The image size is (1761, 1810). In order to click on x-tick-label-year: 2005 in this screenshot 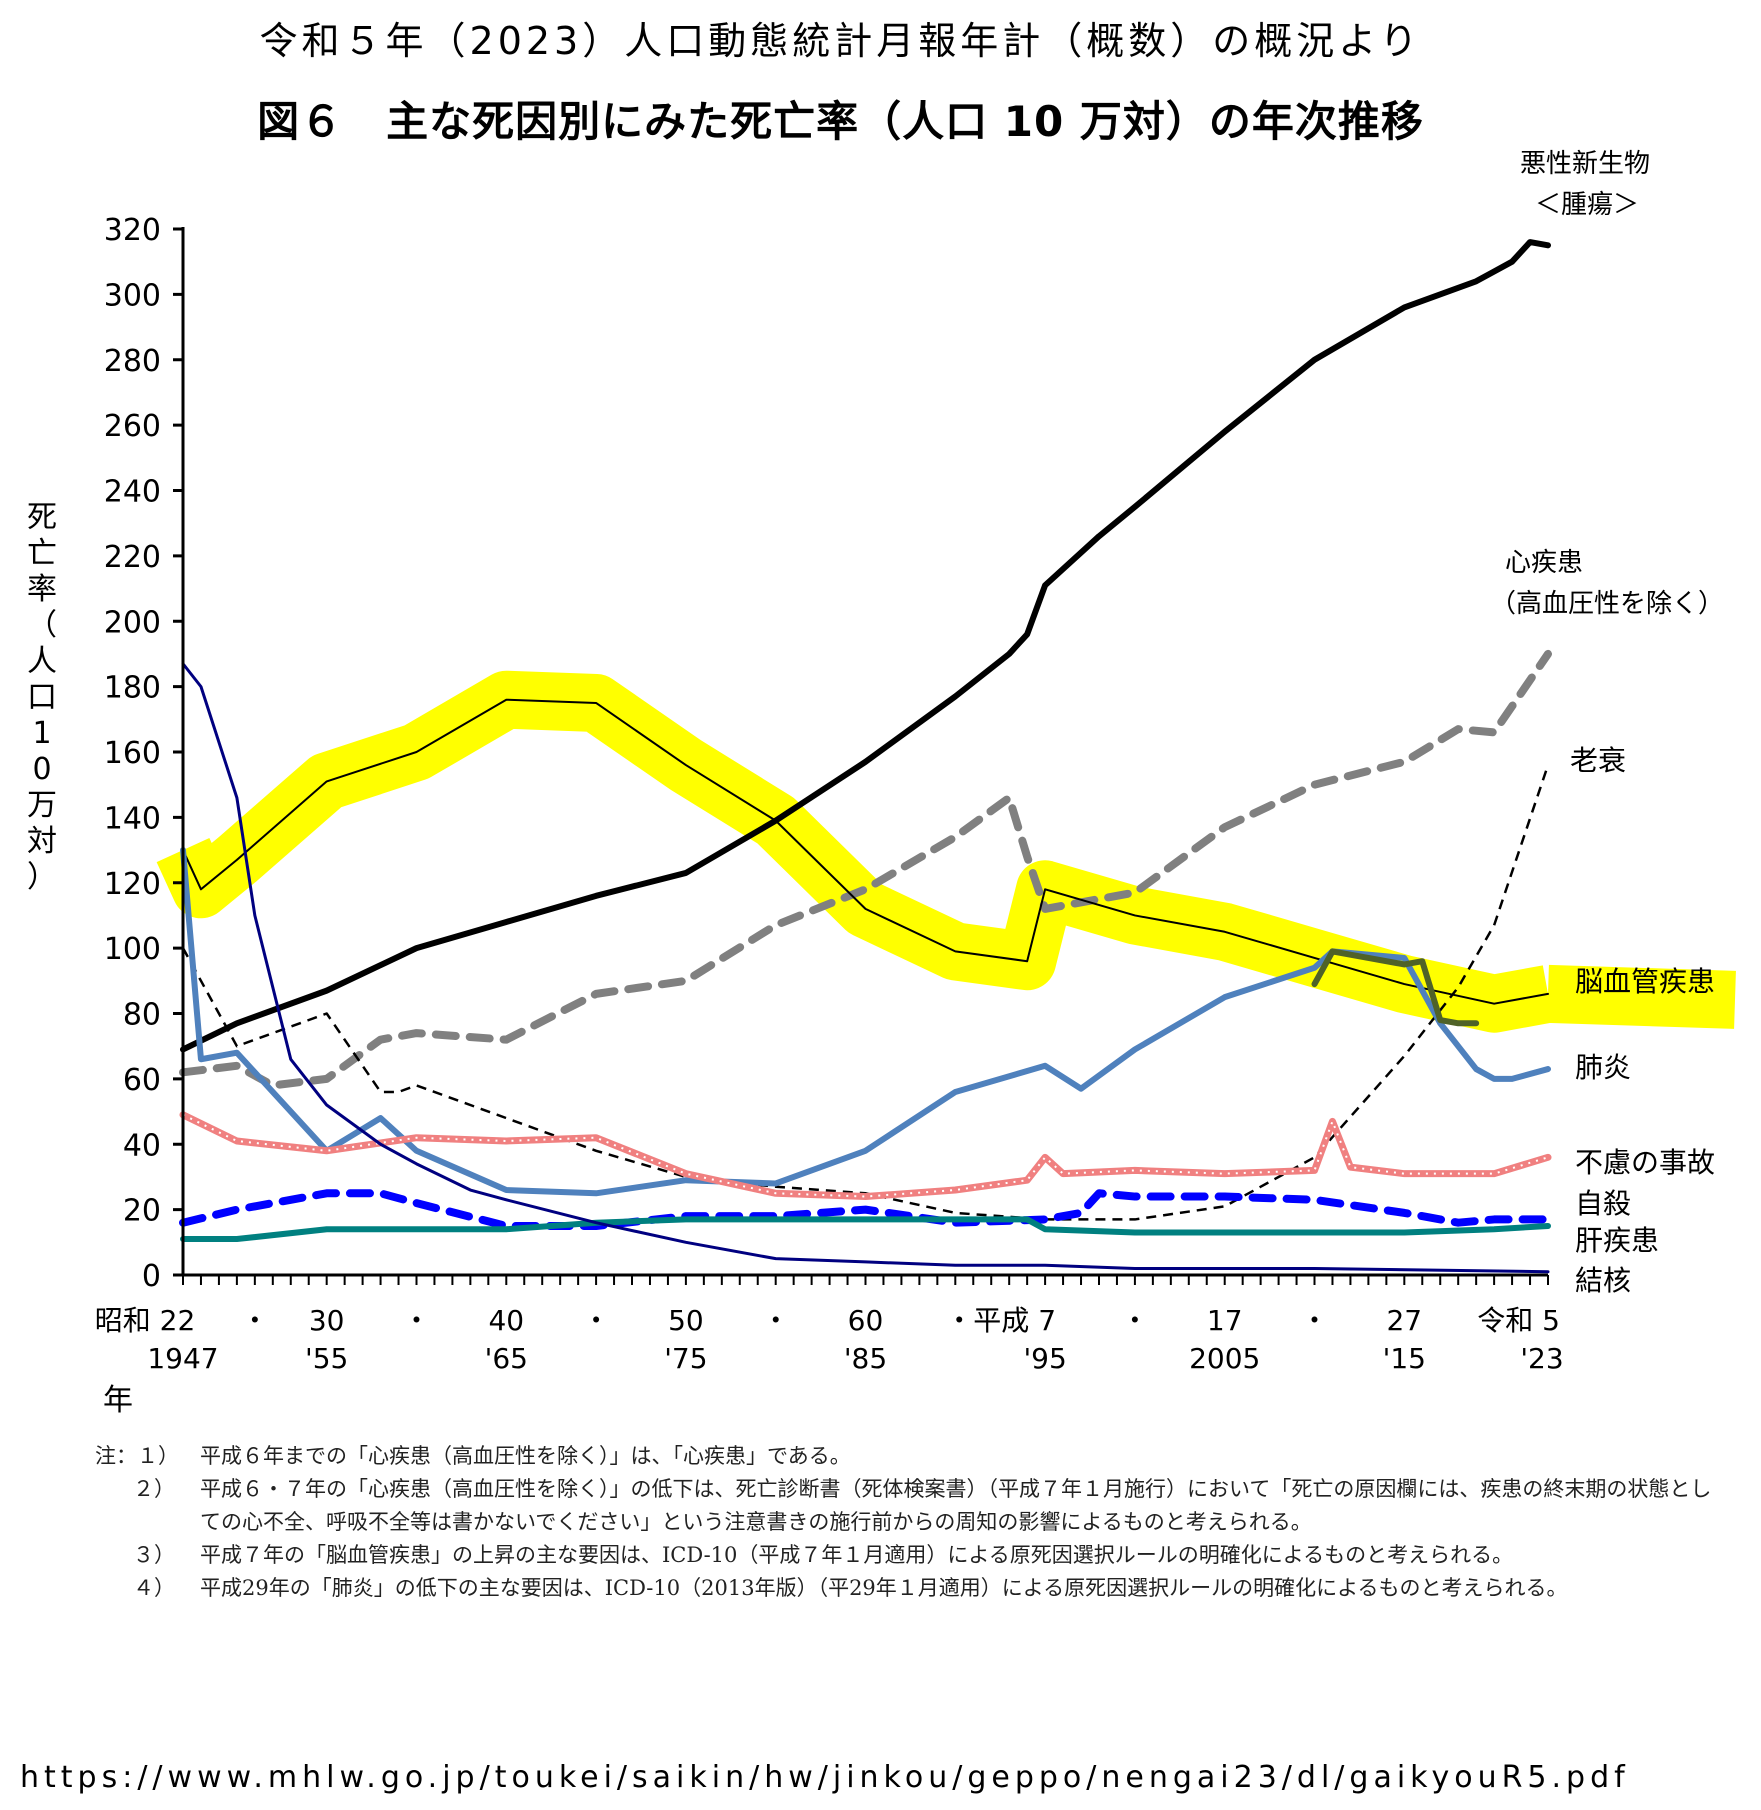, I will do `click(1224, 1358)`.